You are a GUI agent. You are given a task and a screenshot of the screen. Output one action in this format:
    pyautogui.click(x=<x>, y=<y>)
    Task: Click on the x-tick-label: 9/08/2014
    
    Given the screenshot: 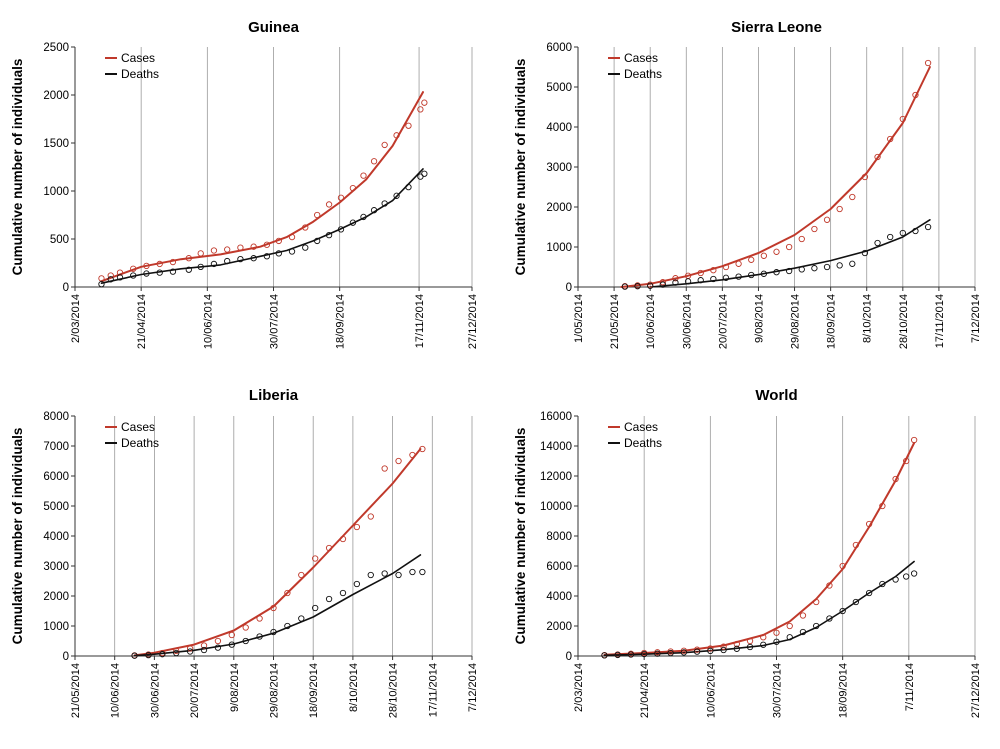 What is the action you would take?
    pyautogui.click(x=759, y=318)
    